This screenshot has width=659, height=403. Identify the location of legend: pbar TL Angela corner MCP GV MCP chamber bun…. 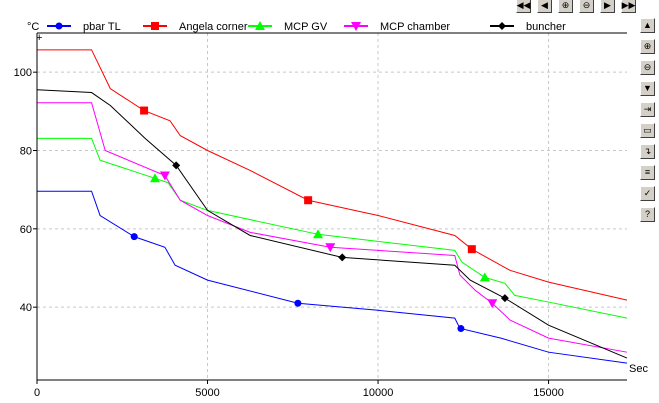
(306, 27).